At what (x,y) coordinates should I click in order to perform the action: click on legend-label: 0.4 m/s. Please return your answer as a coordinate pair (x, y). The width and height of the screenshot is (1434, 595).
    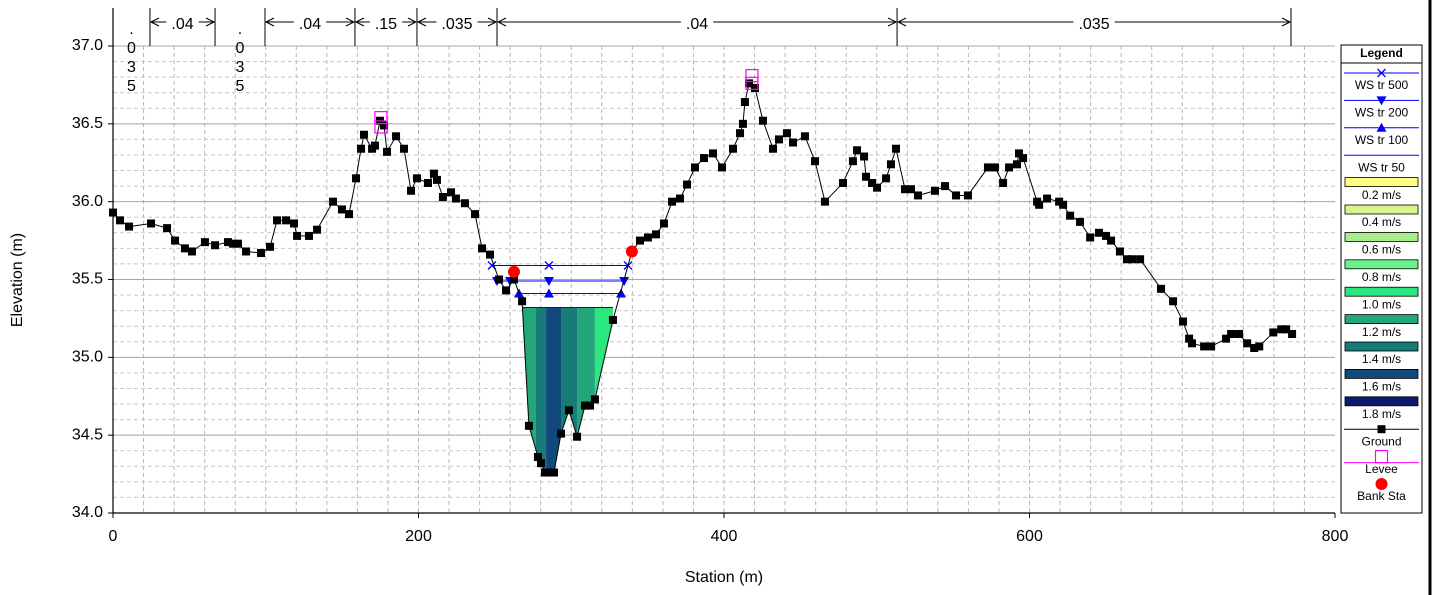
    Looking at the image, I should click on (1381, 222).